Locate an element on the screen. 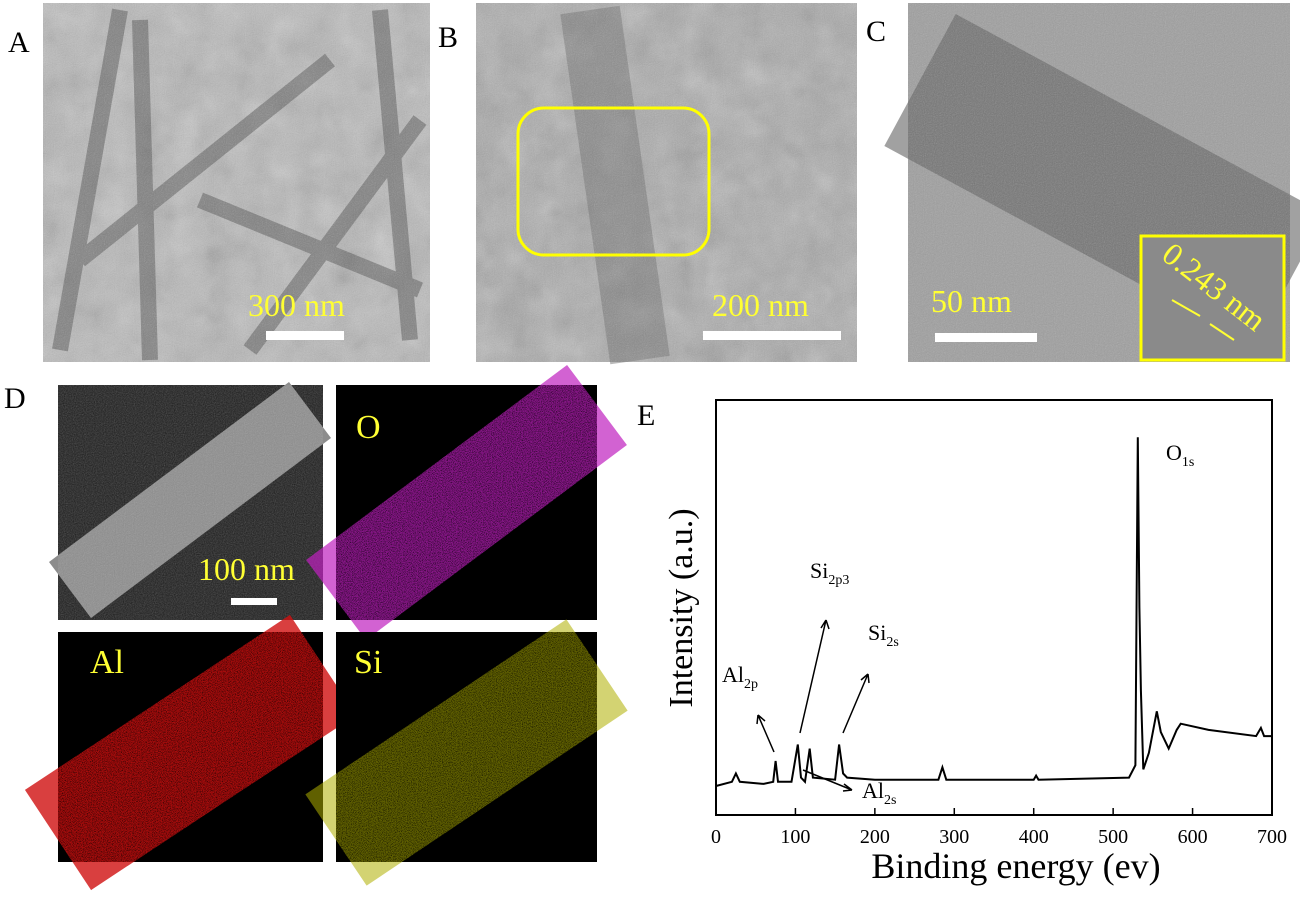  inset is located at coordinates (1212, 298).